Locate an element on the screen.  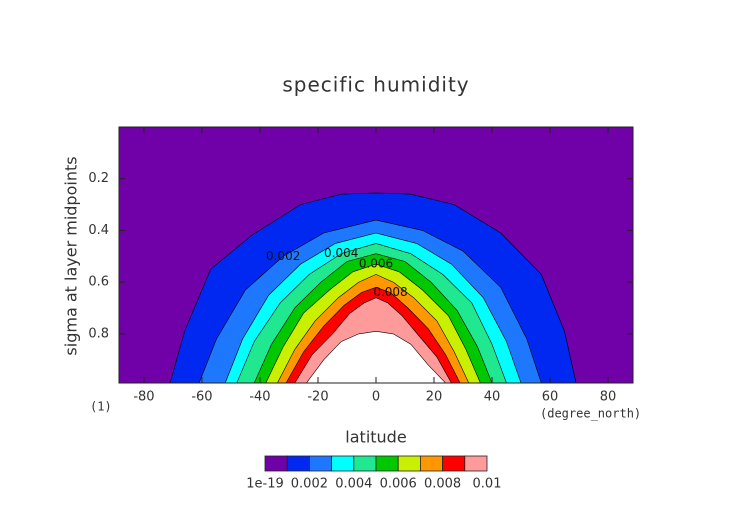
colorbar-label: 1e-19 is located at coordinates (265, 484).